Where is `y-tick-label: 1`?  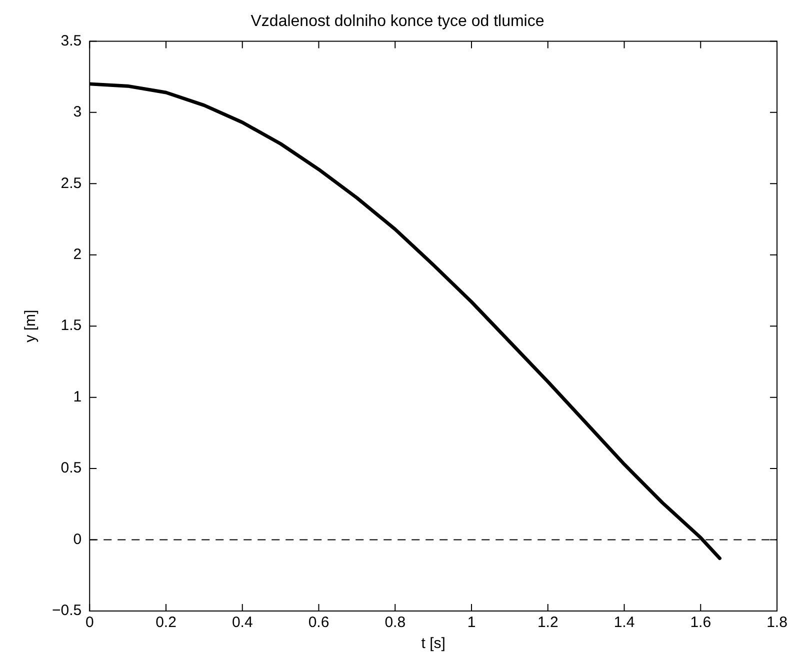
y-tick-label: 1 is located at coordinates (77, 397).